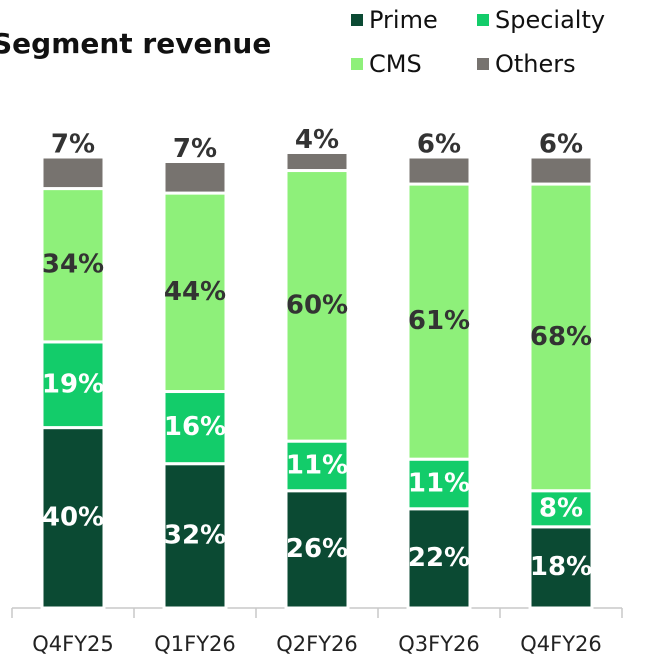 The width and height of the screenshot is (659, 665). What do you see at coordinates (439, 644) in the screenshot?
I see `x-tick-label: Q3FY26` at bounding box center [439, 644].